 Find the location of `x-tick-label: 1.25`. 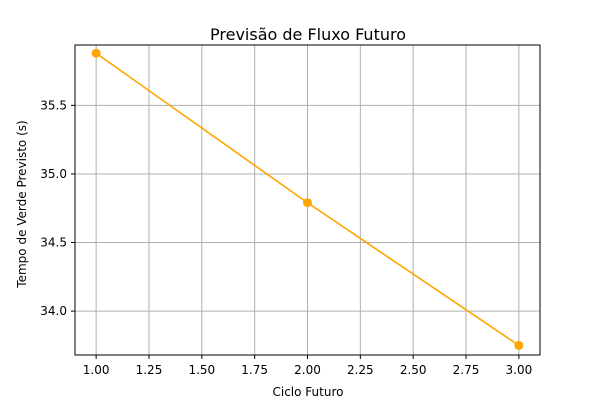

x-tick-label: 1.25 is located at coordinates (149, 370).